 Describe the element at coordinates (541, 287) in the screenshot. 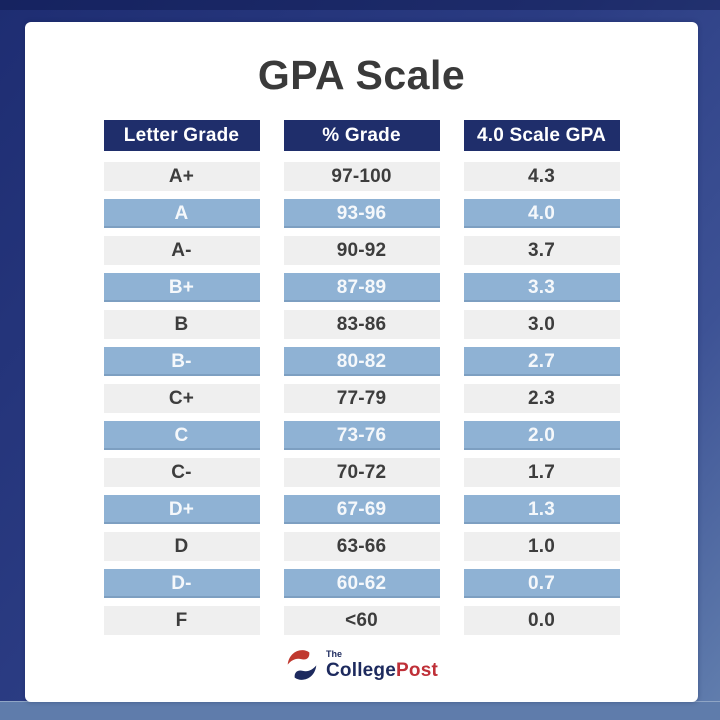

I see `gpa-cell: 3.3` at that location.